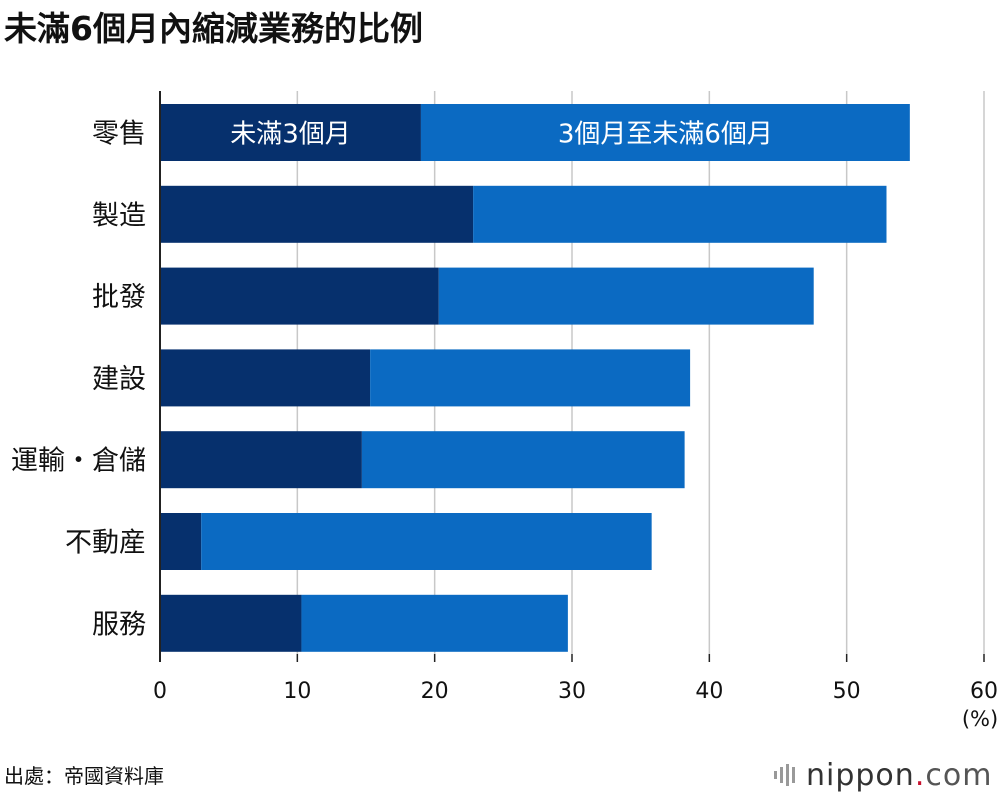 The height and width of the screenshot is (796, 1000). Describe the element at coordinates (860, 775) in the screenshot. I see `brand-name: nippon` at that location.